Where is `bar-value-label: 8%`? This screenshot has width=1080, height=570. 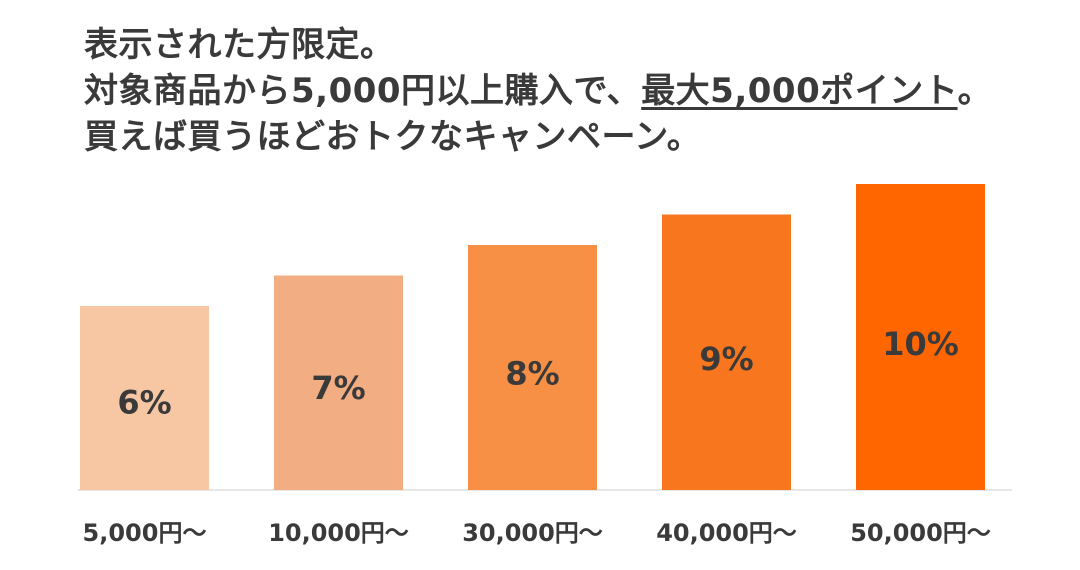
bar-value-label: 8% is located at coordinates (532, 373).